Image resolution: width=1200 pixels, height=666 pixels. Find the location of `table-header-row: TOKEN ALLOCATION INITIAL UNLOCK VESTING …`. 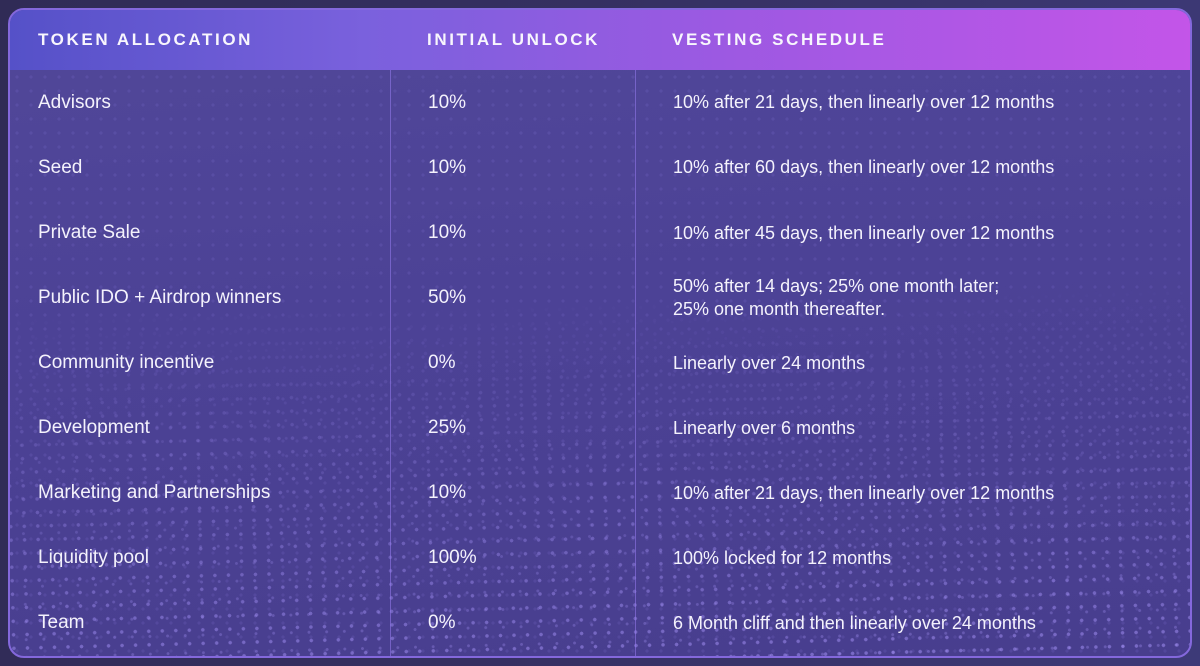

table-header-row: TOKEN ALLOCATION INITIAL UNLOCK VESTING … is located at coordinates (600, 40).